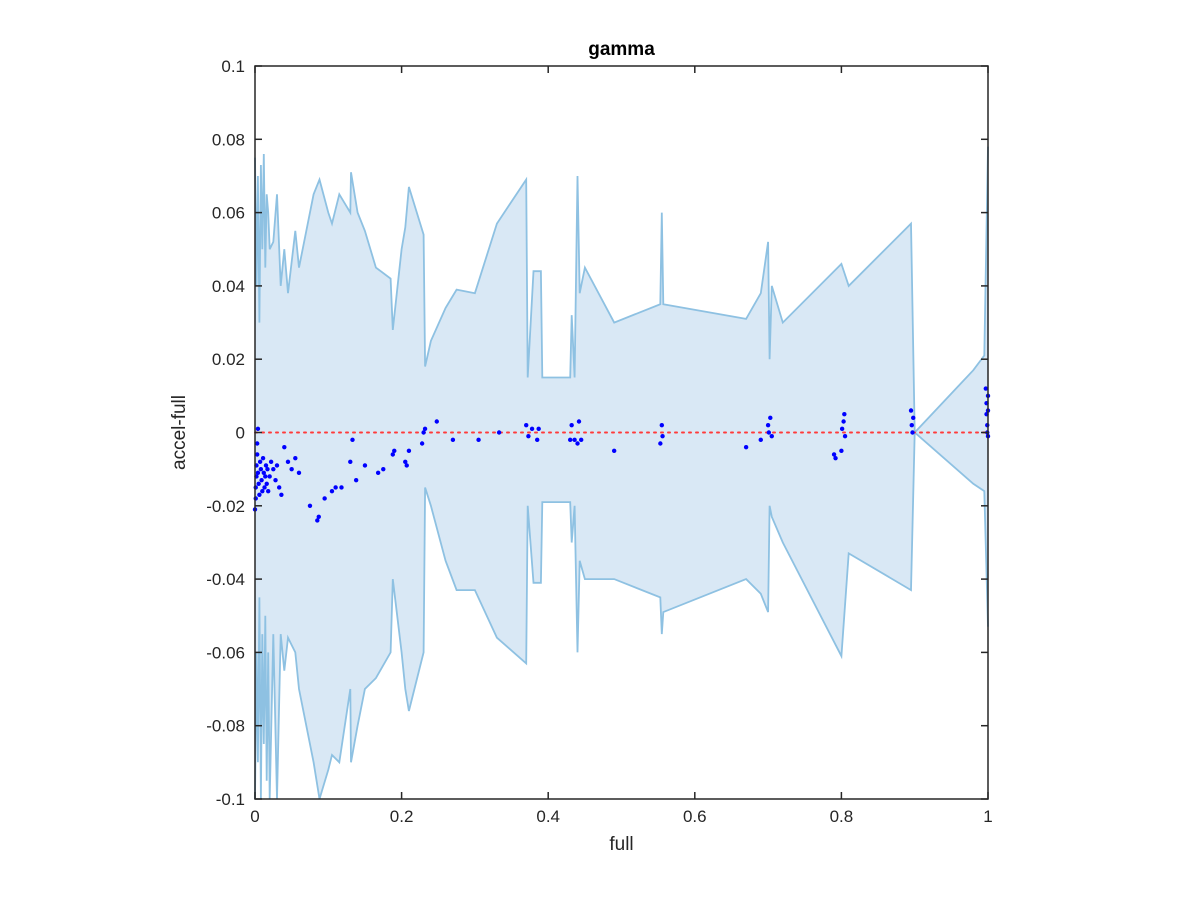 This screenshot has height=900, width=1200. I want to click on y-tick-label: -0.04, so click(225, 579).